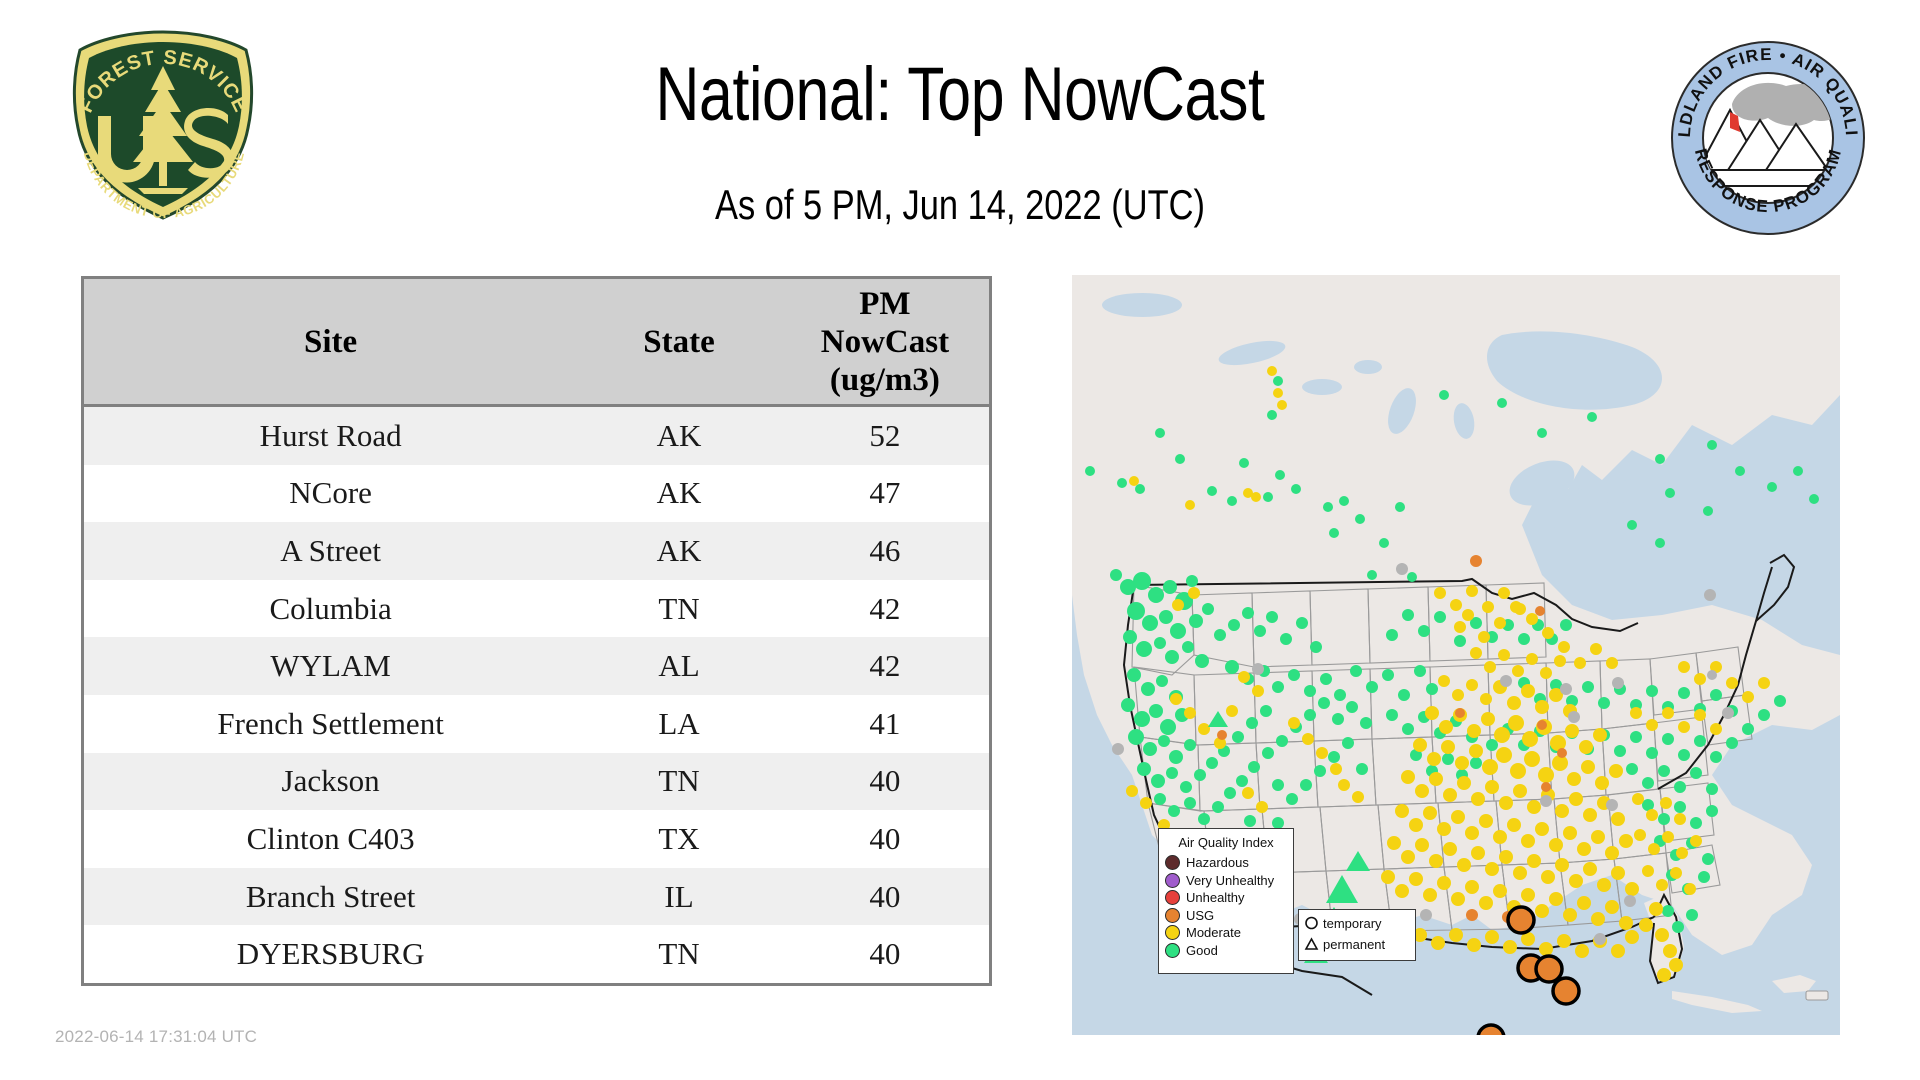 Image resolution: width=1920 pixels, height=1080 pixels. Describe the element at coordinates (330, 723) in the screenshot. I see `site-cell: French Settlement` at that location.